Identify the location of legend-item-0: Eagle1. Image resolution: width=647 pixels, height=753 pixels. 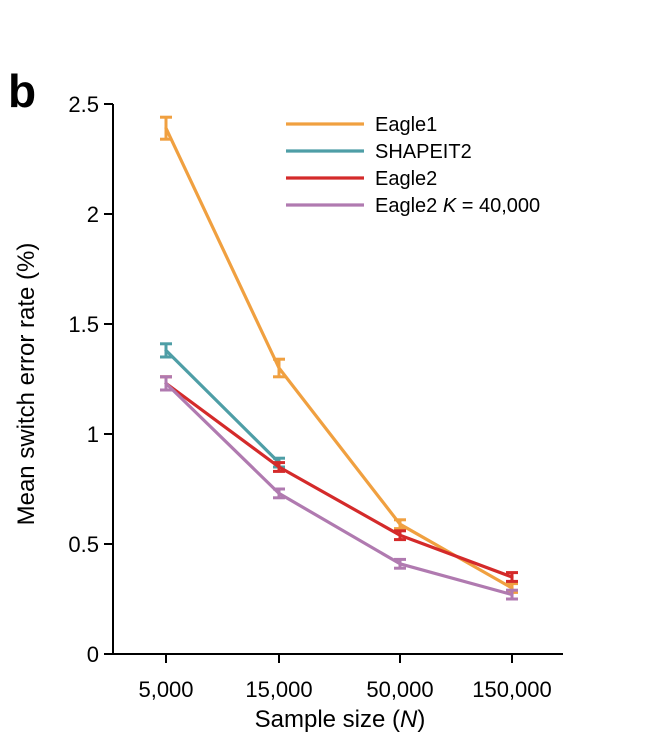
(361, 125).